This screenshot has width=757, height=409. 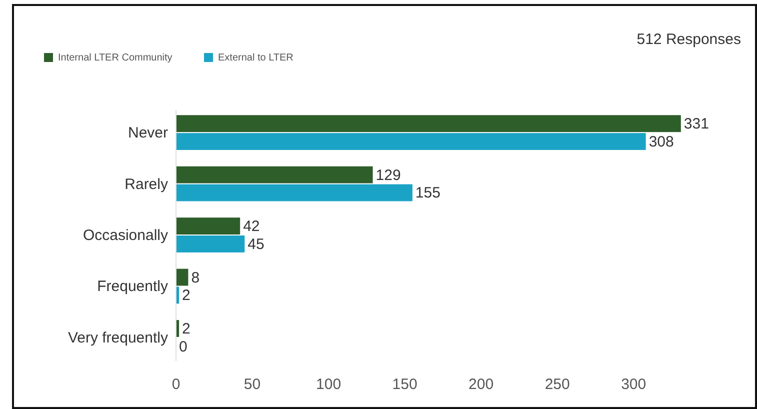 What do you see at coordinates (405, 384) in the screenshot?
I see `x-tick-label: 150` at bounding box center [405, 384].